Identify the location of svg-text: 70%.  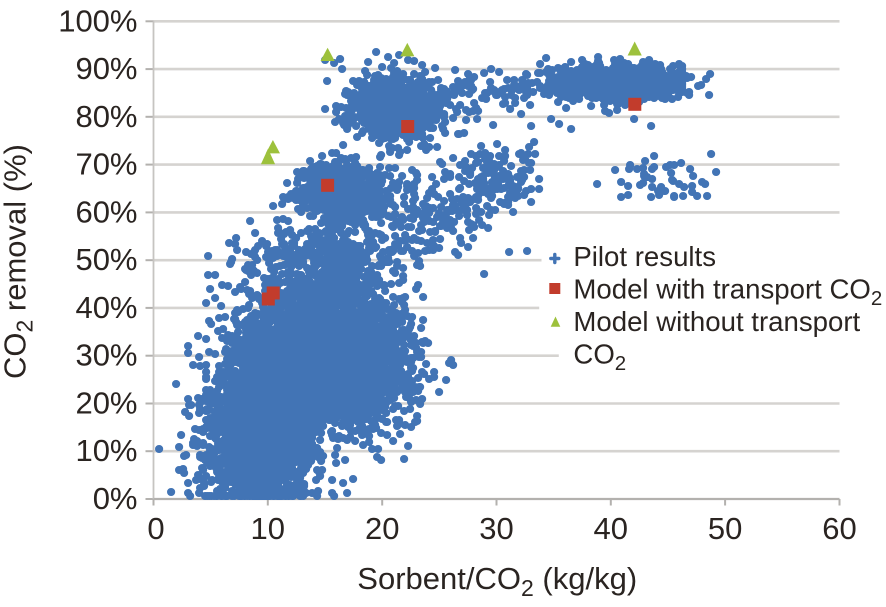
(106, 164).